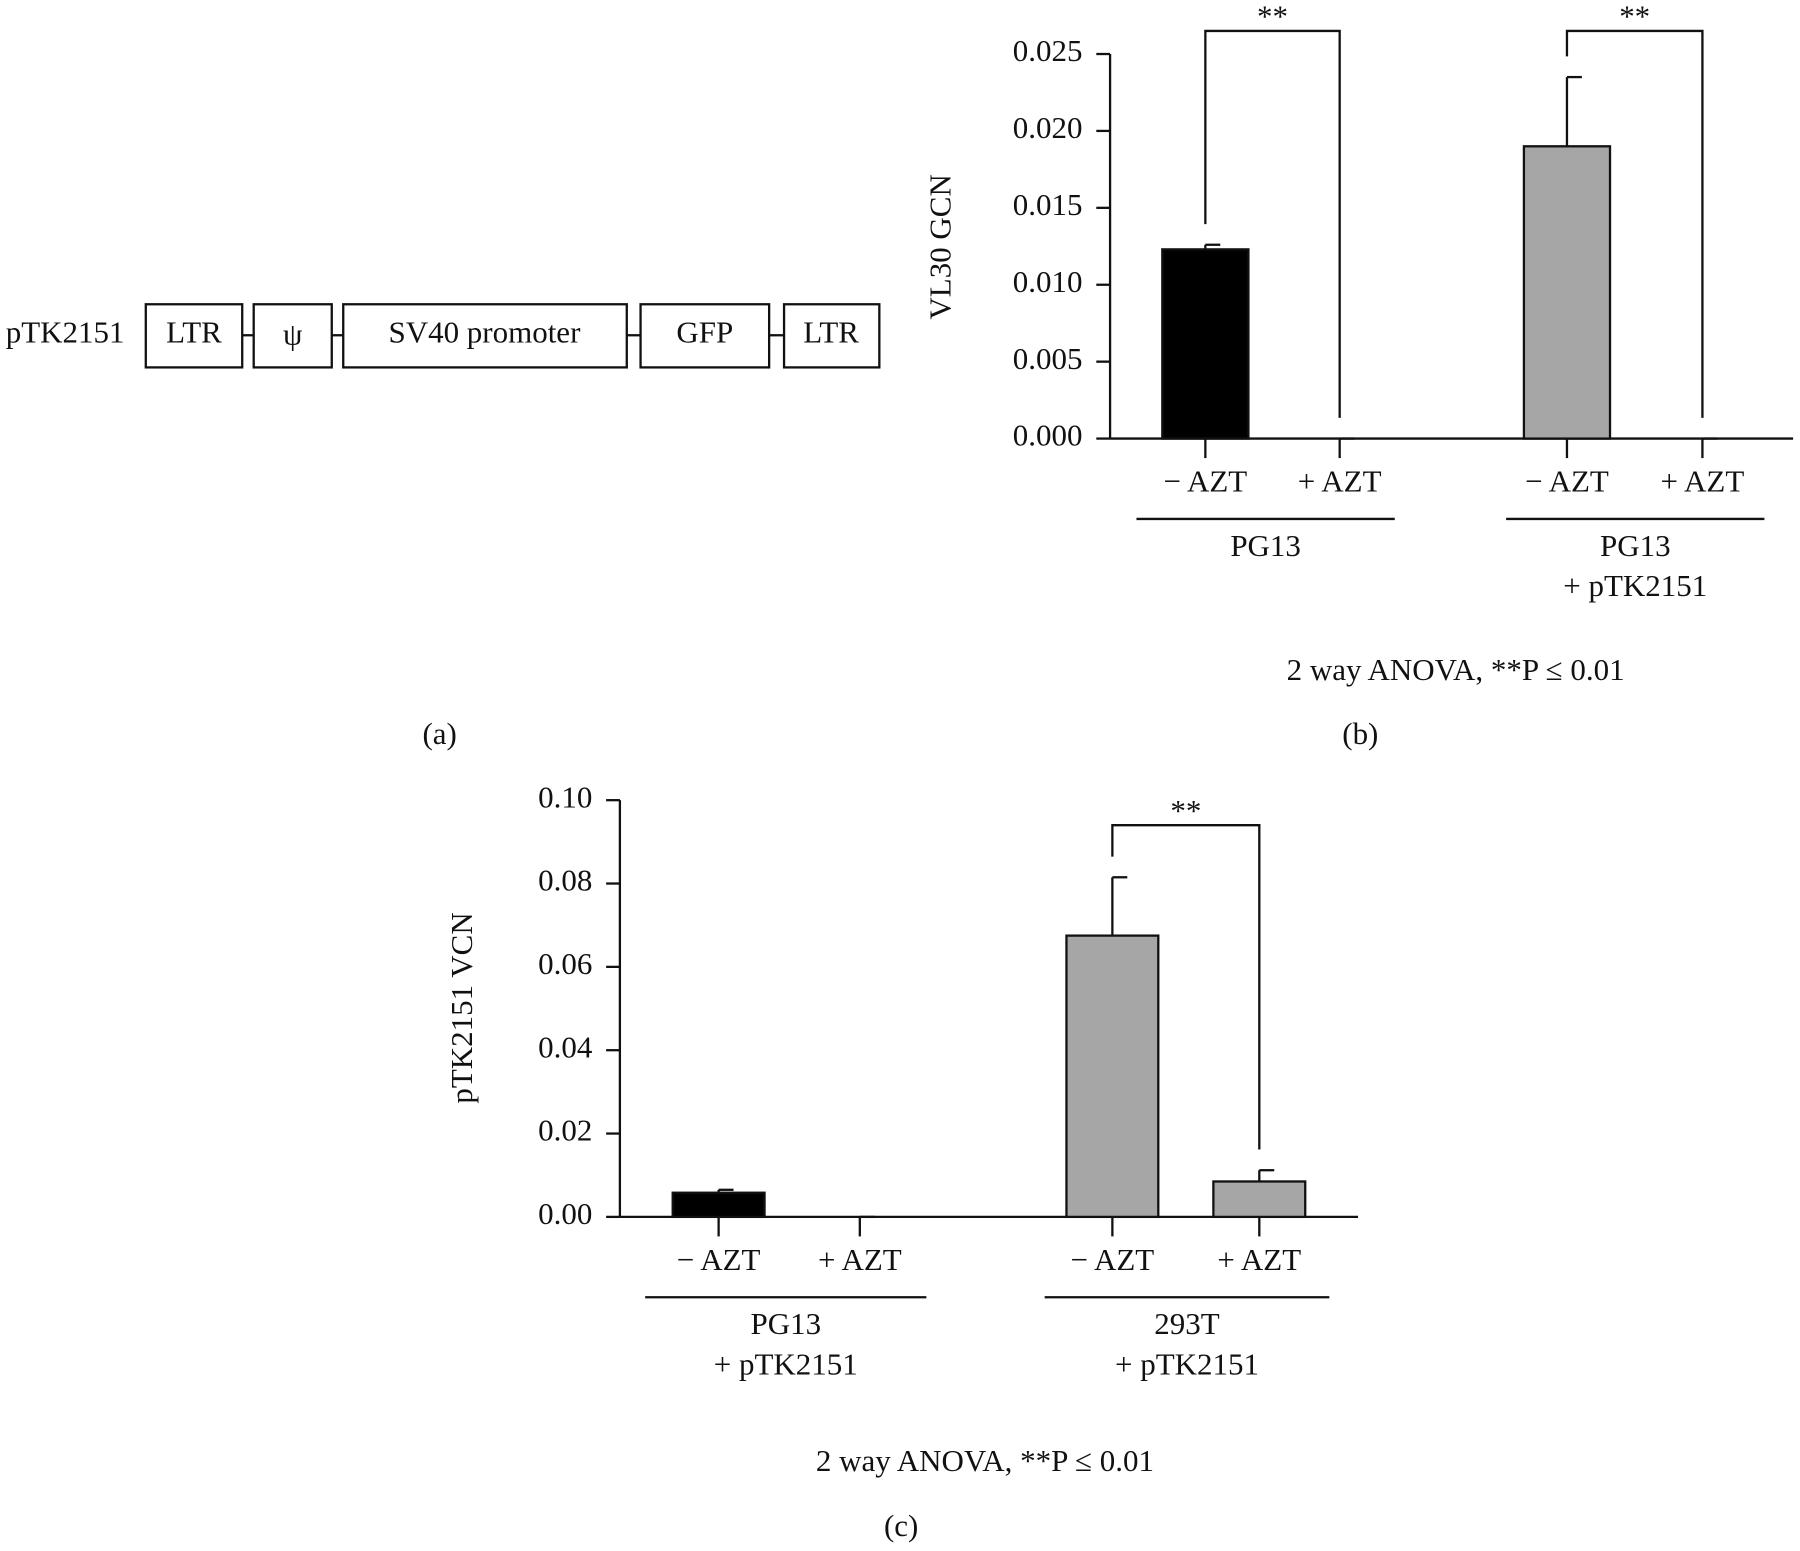 Image resolution: width=1800 pixels, height=1551 pixels. I want to click on y-tick-label: 0.000, so click(1048, 435).